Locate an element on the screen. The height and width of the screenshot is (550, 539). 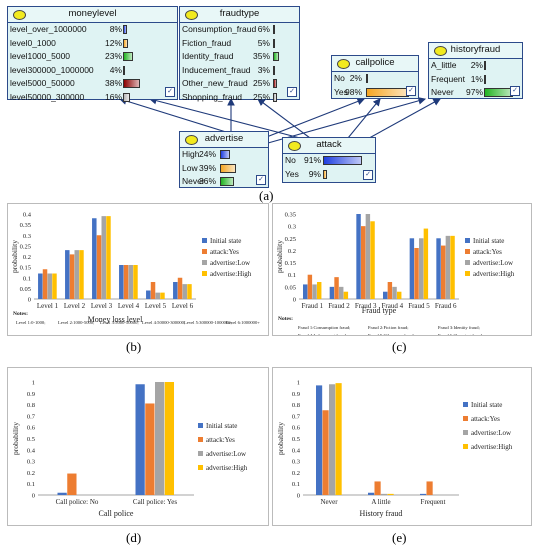
legend-label: advertise:Low is located at coordinates (226, 454).